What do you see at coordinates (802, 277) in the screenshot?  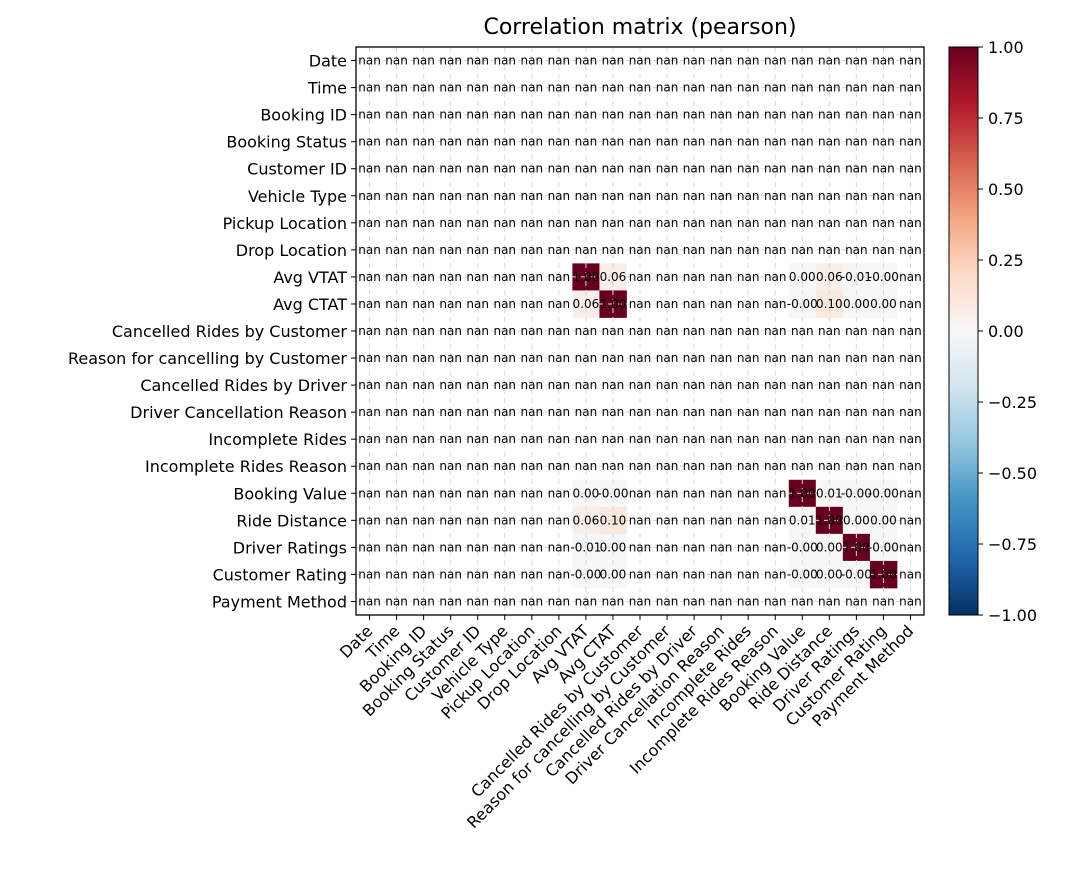 I see `cell-value-label: 0.00` at bounding box center [802, 277].